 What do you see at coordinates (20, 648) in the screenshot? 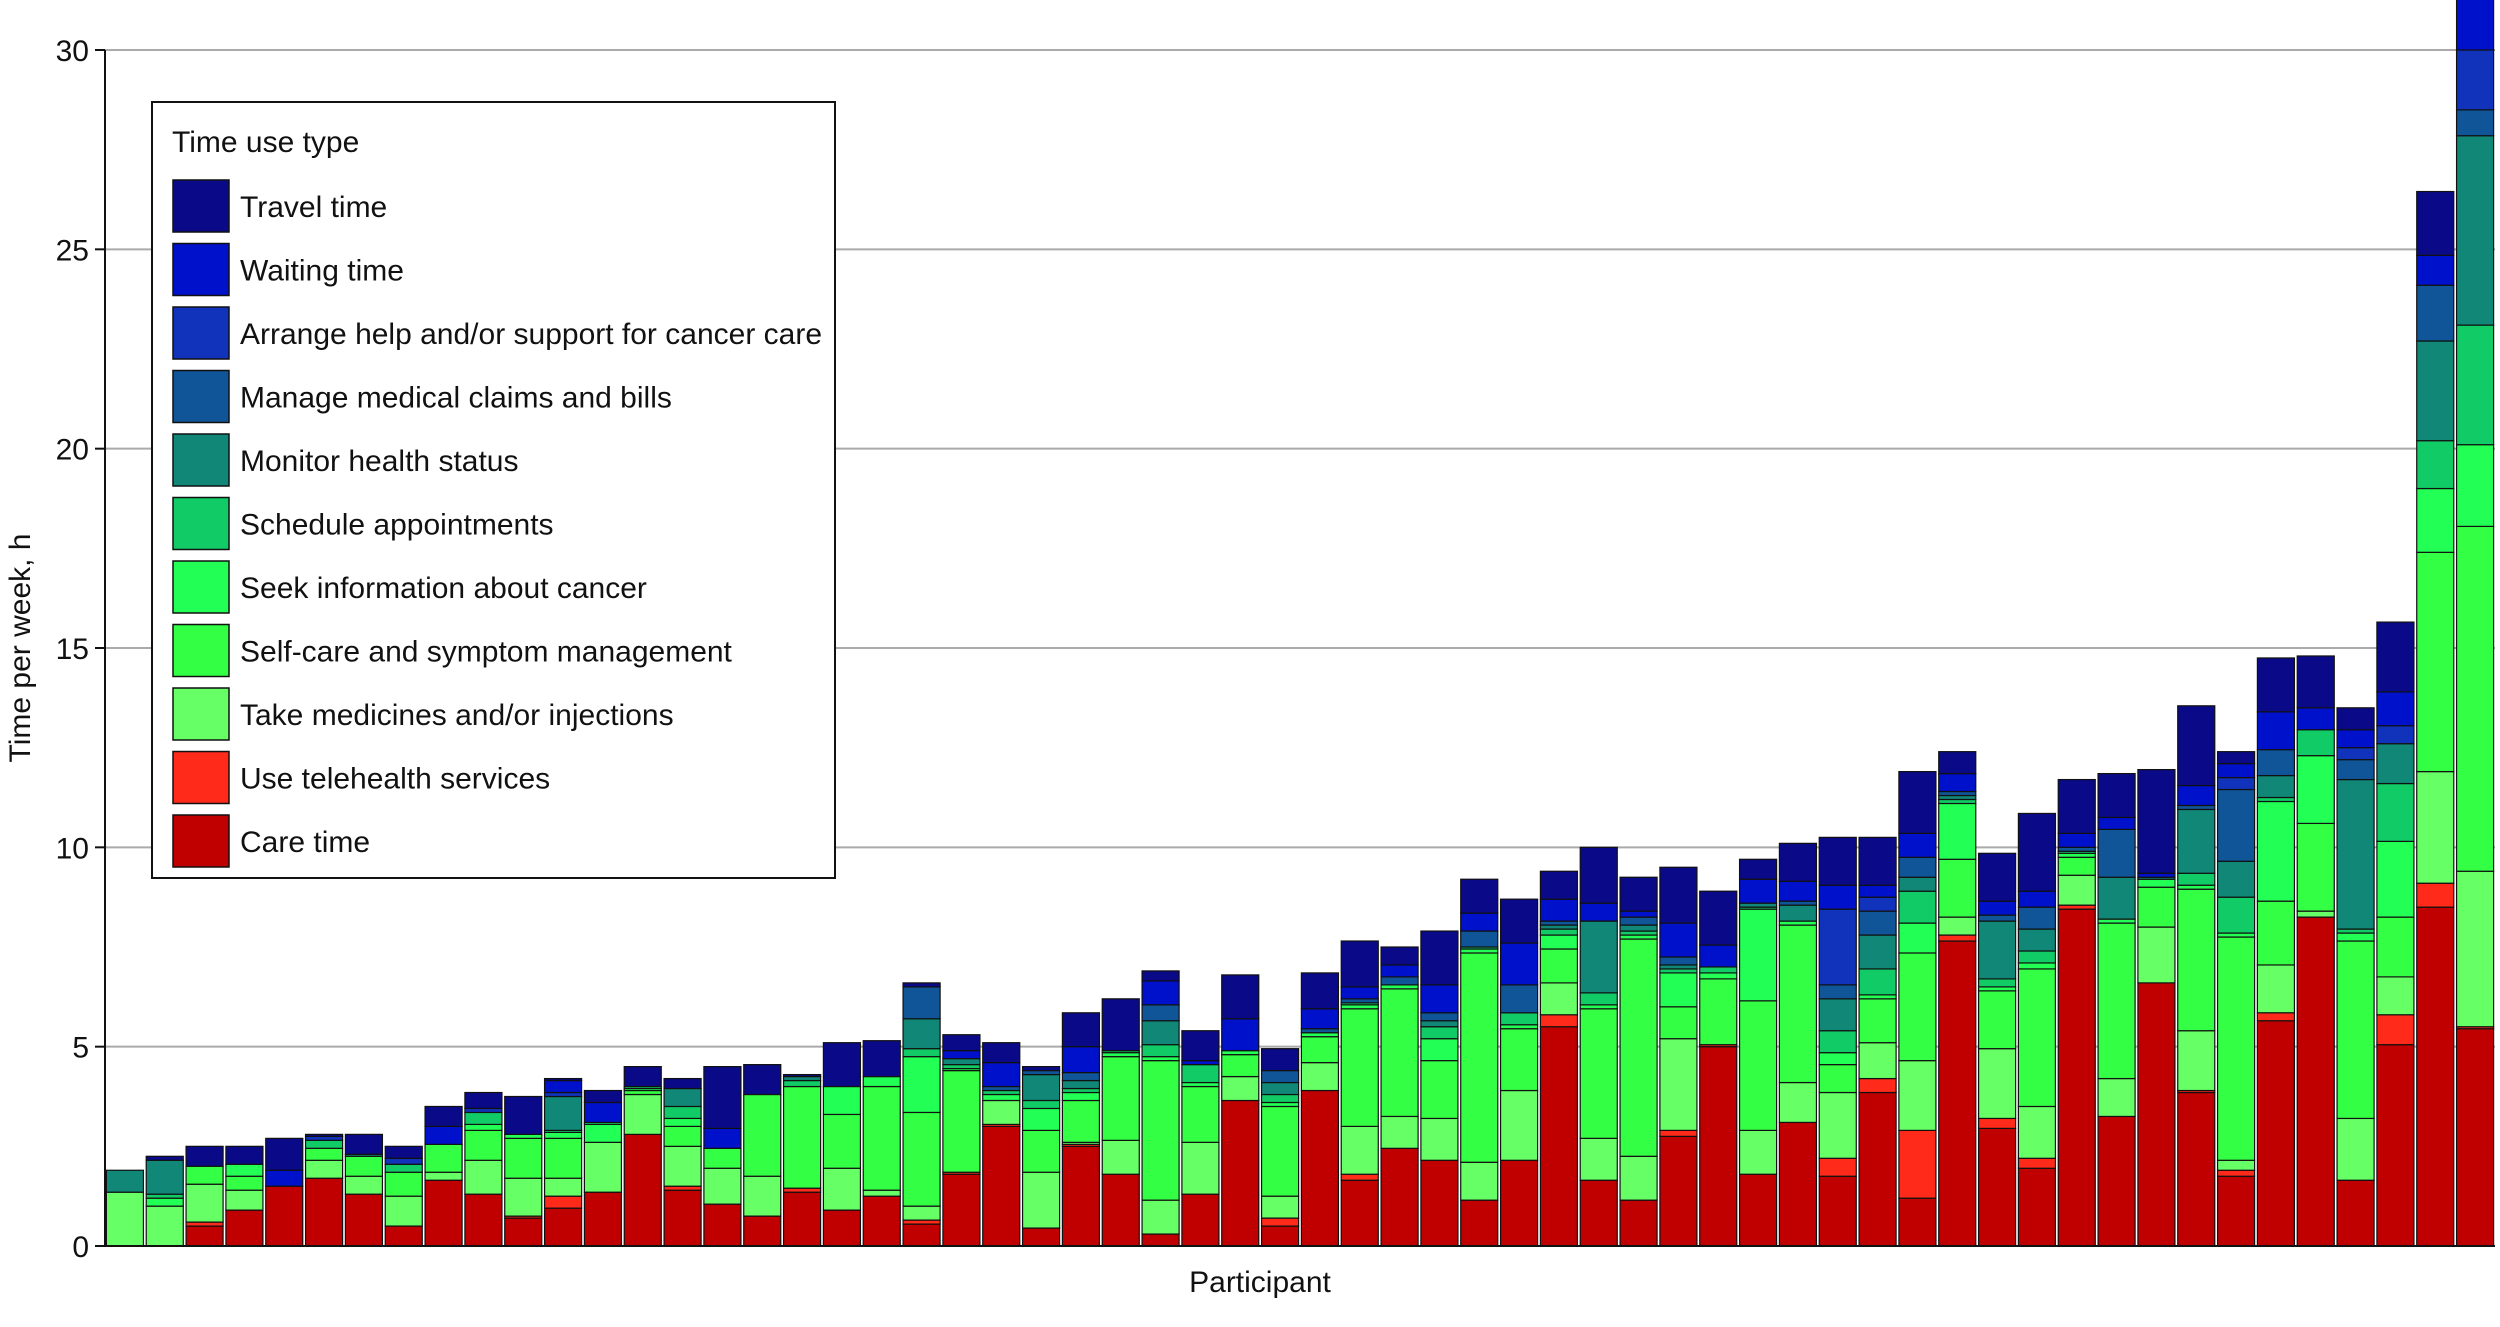
I see `y-axis-label: Time per week, h` at bounding box center [20, 648].